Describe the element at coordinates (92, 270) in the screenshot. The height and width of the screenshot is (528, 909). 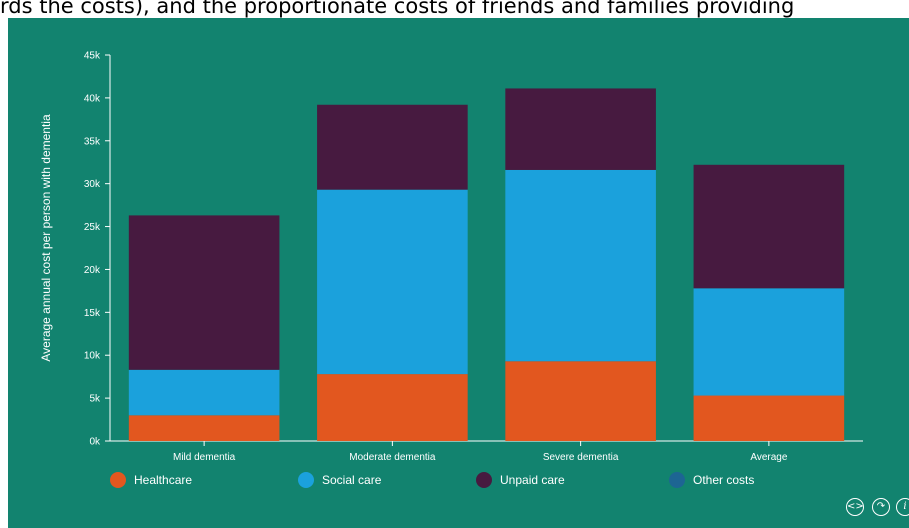
I see `y-tick-label: 20k` at that location.